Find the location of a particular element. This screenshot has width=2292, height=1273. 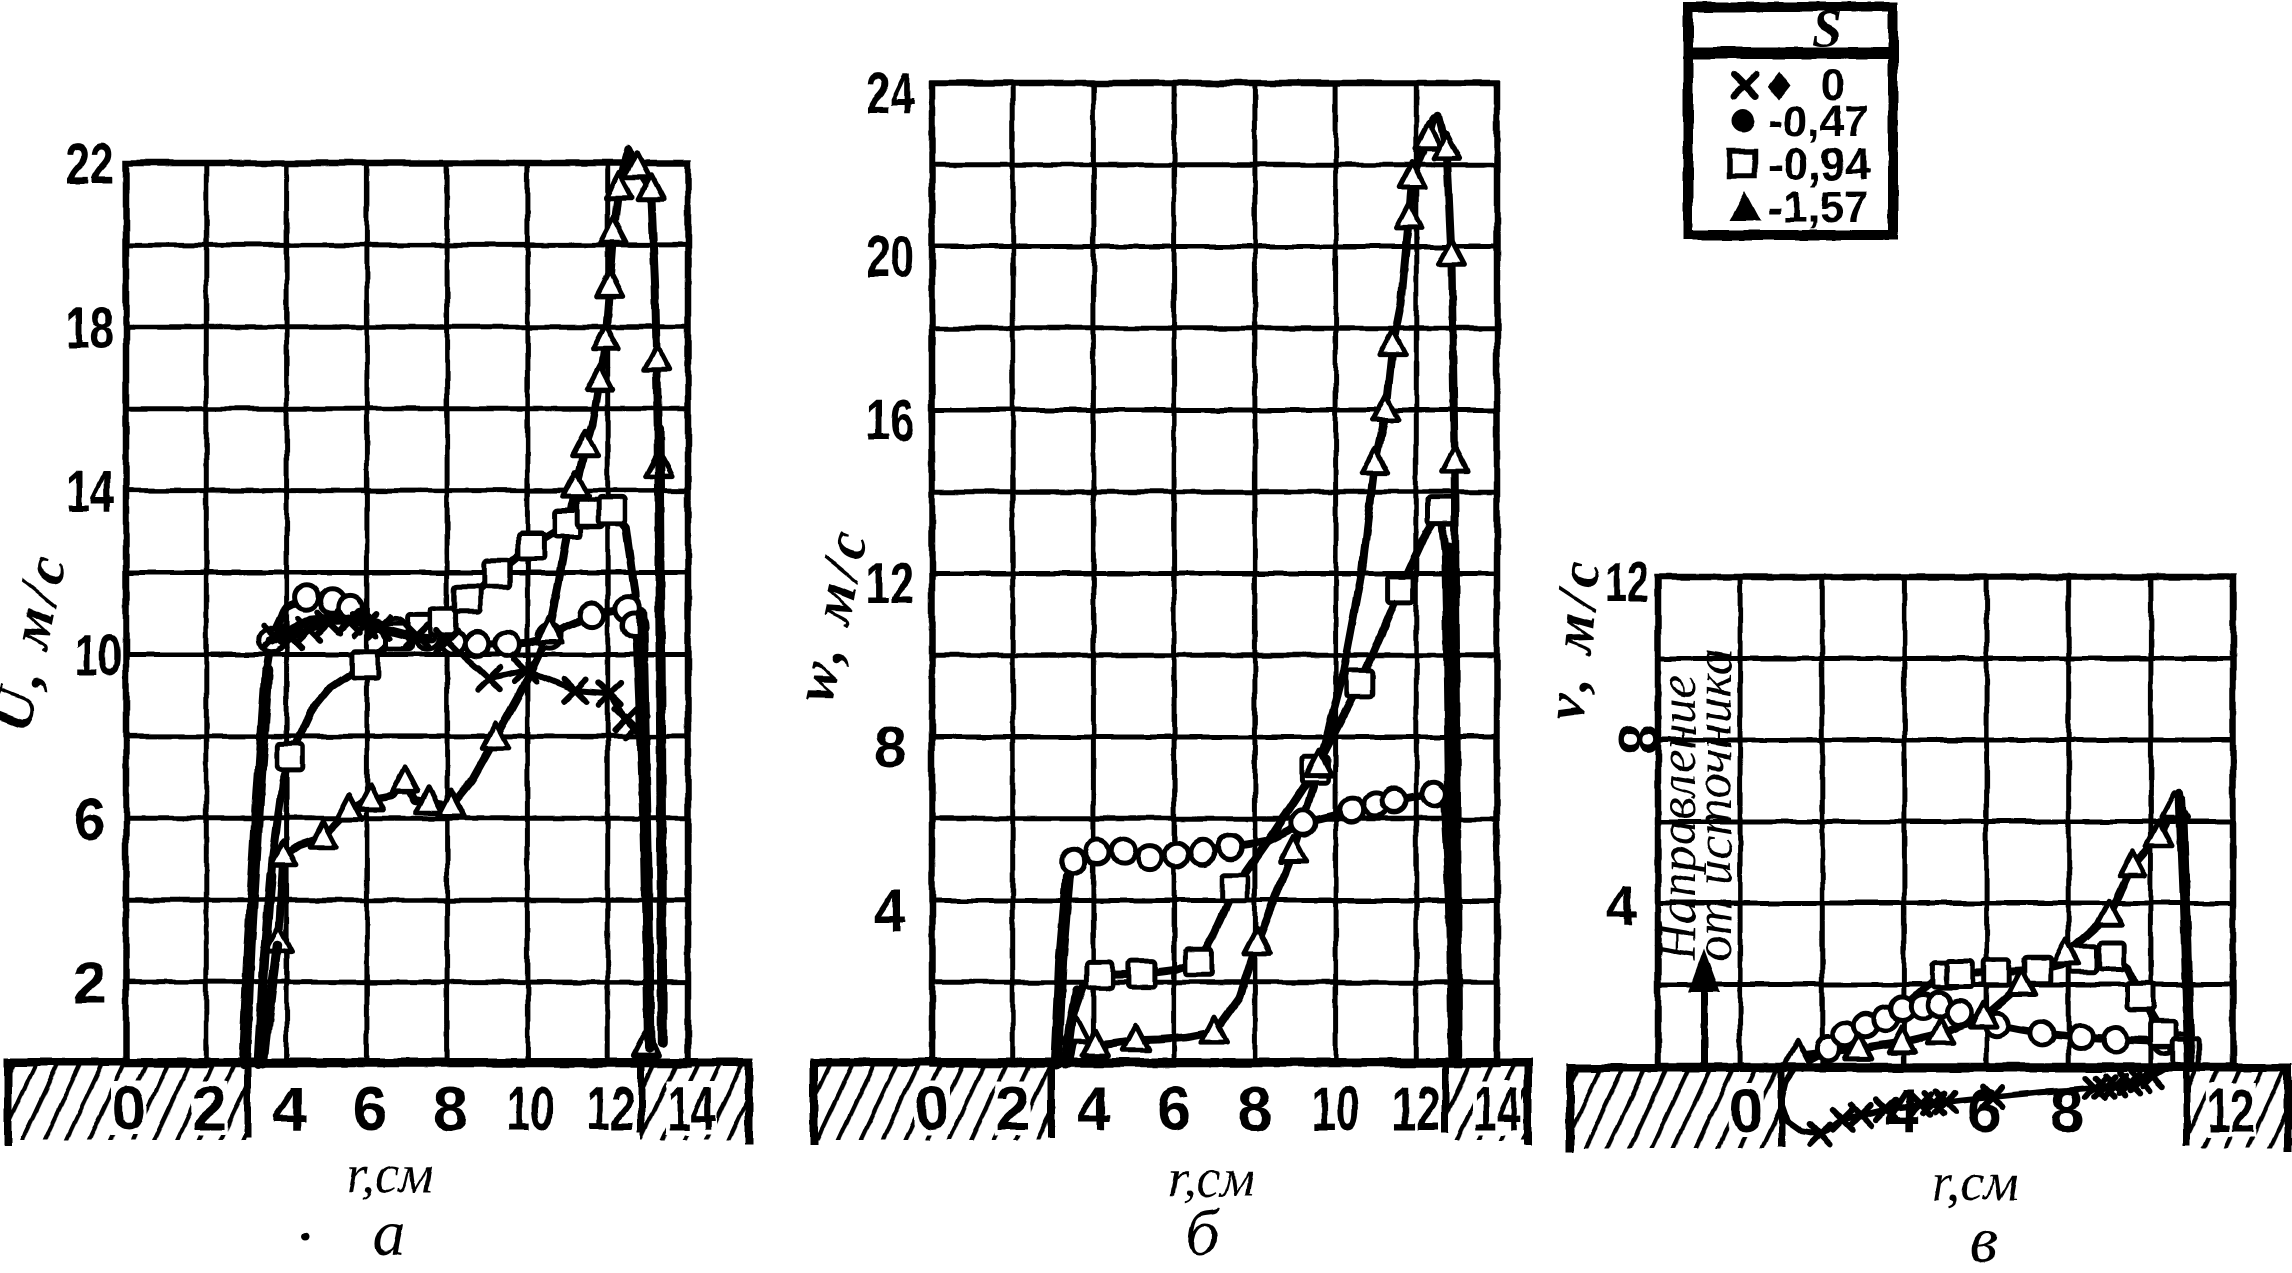

svg-text: а is located at coordinates (389, 1232).